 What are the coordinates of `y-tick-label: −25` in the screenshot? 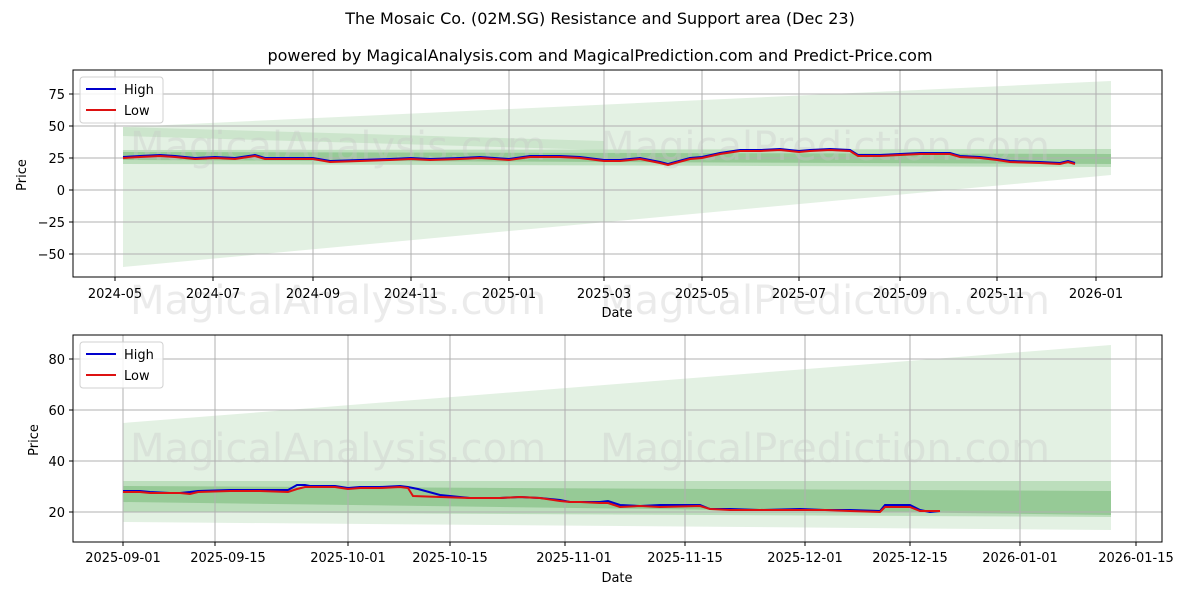 It's located at (51, 223).